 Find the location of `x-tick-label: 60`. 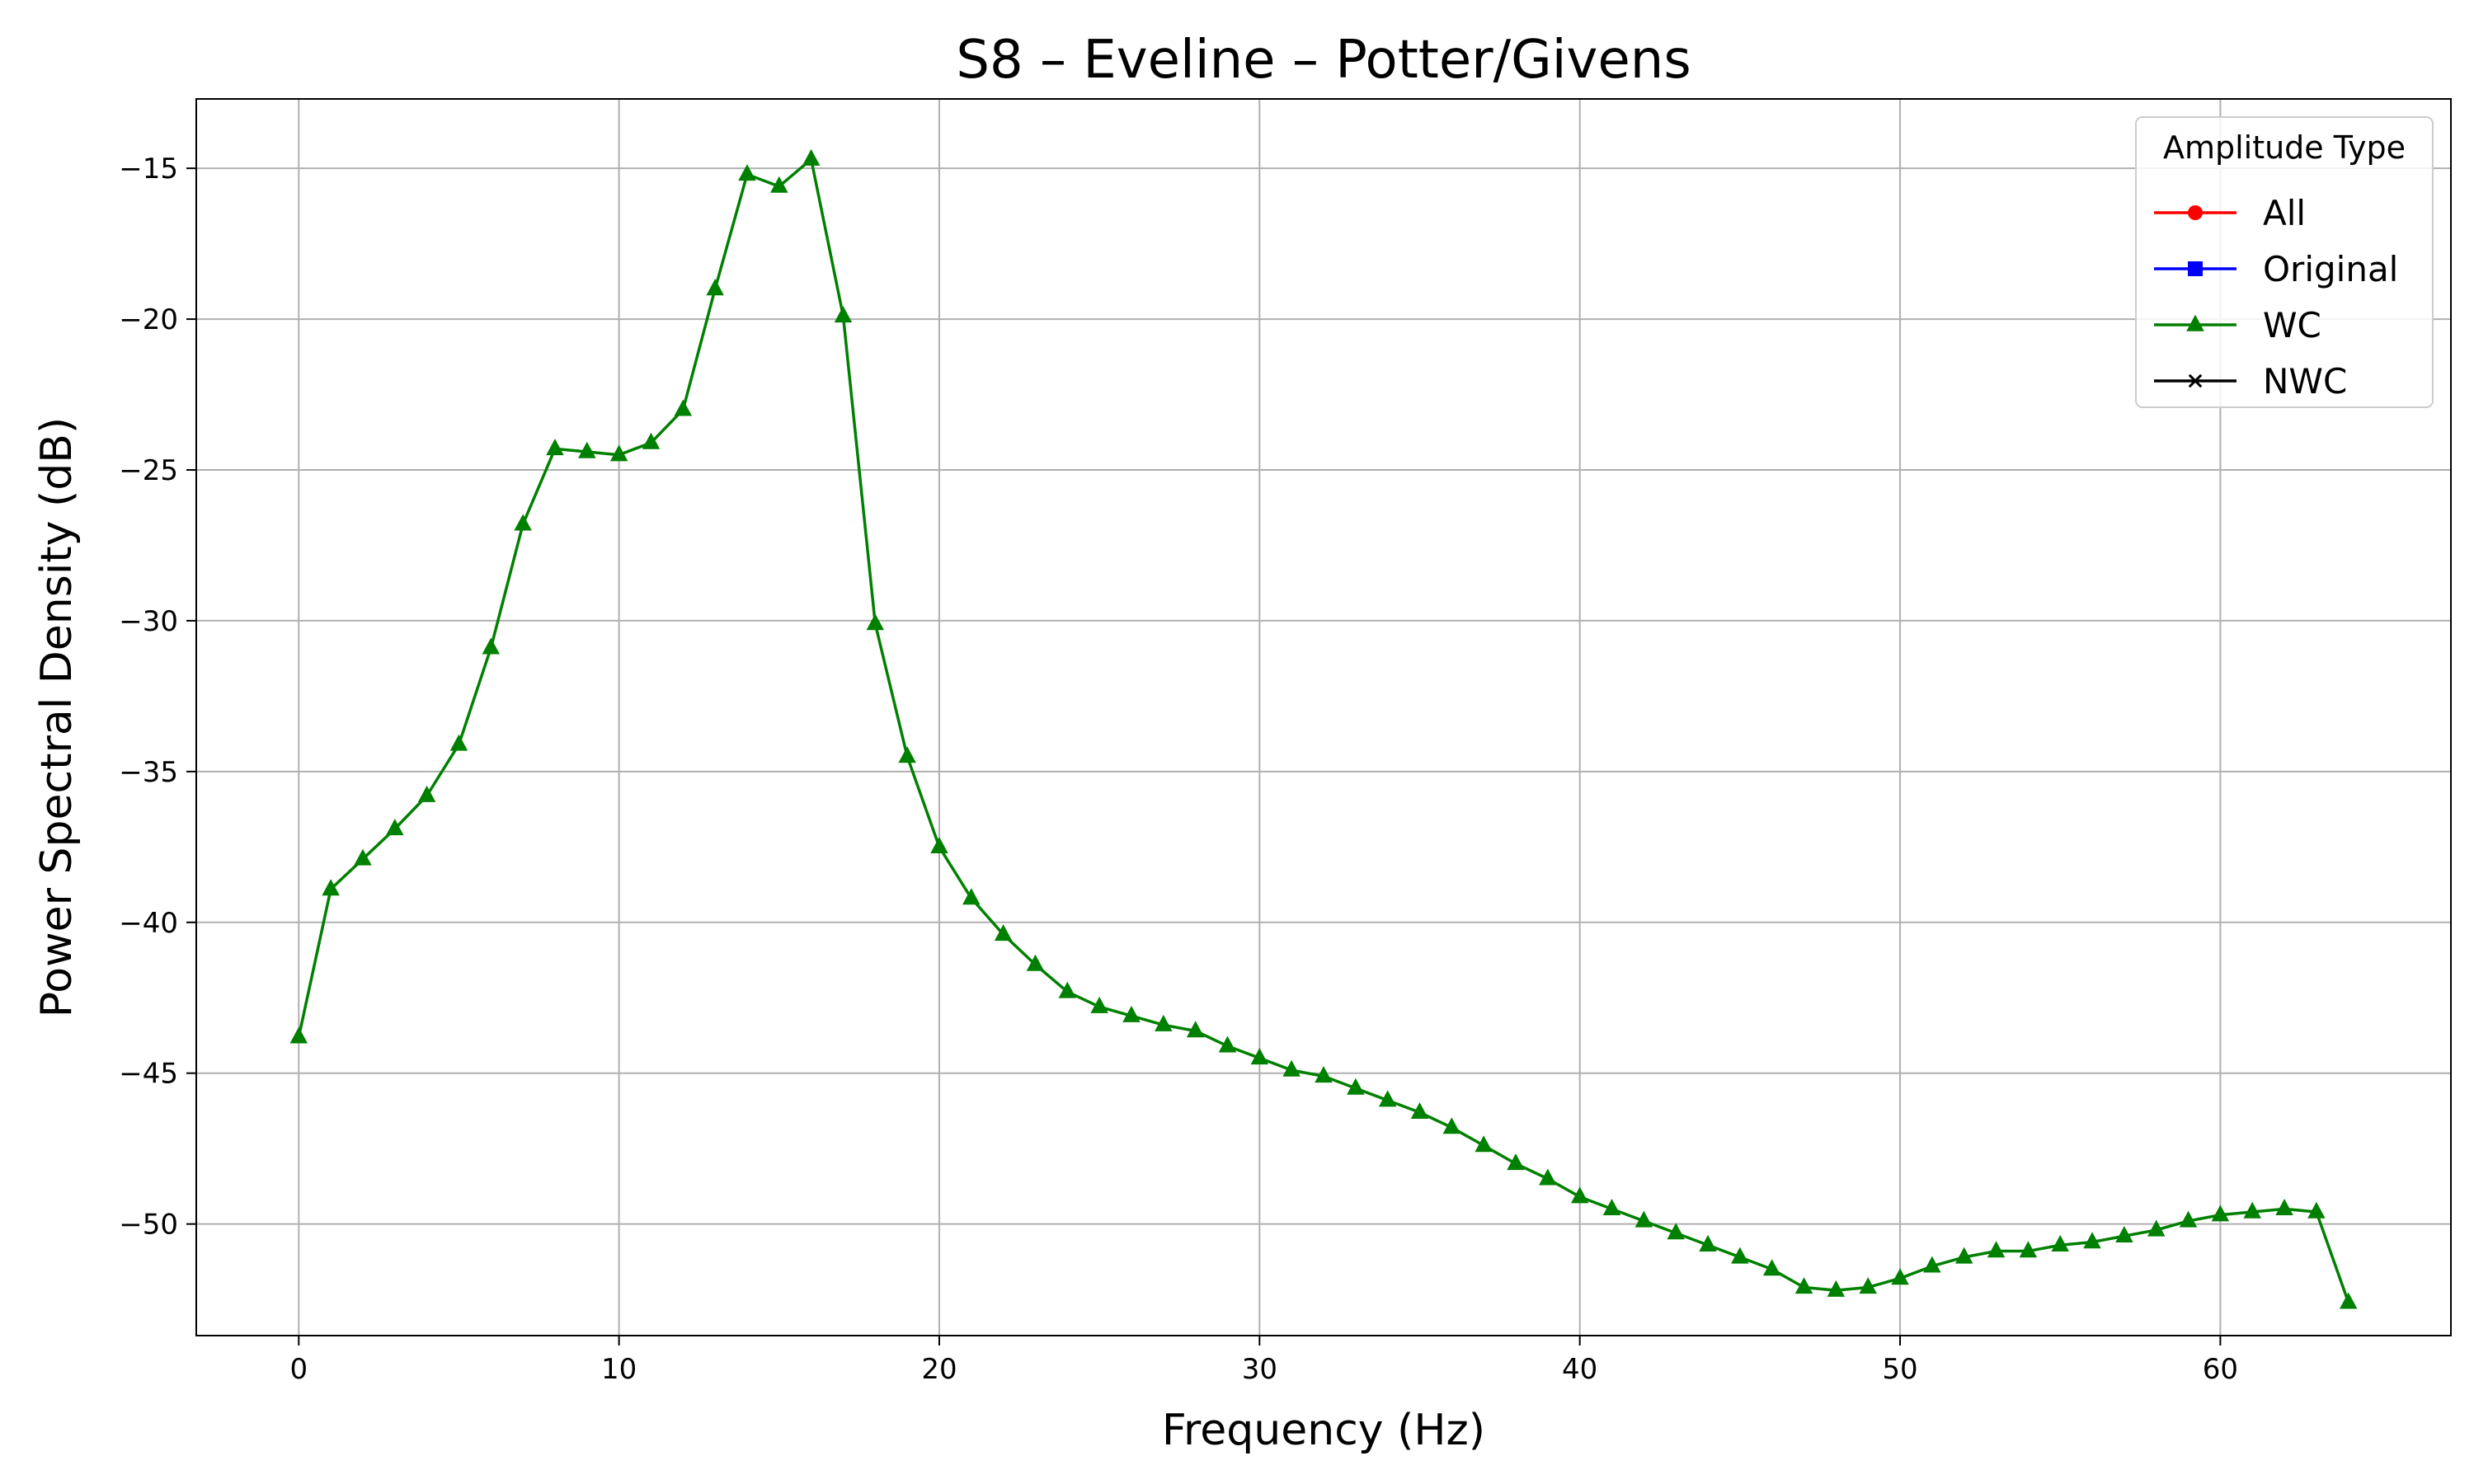

x-tick-label: 60 is located at coordinates (2220, 1369).